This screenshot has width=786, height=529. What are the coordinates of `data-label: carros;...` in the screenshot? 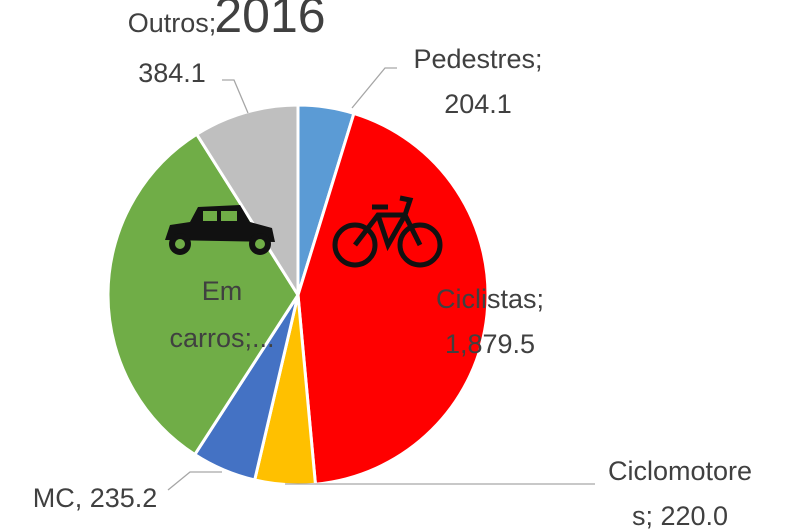 It's located at (221, 338).